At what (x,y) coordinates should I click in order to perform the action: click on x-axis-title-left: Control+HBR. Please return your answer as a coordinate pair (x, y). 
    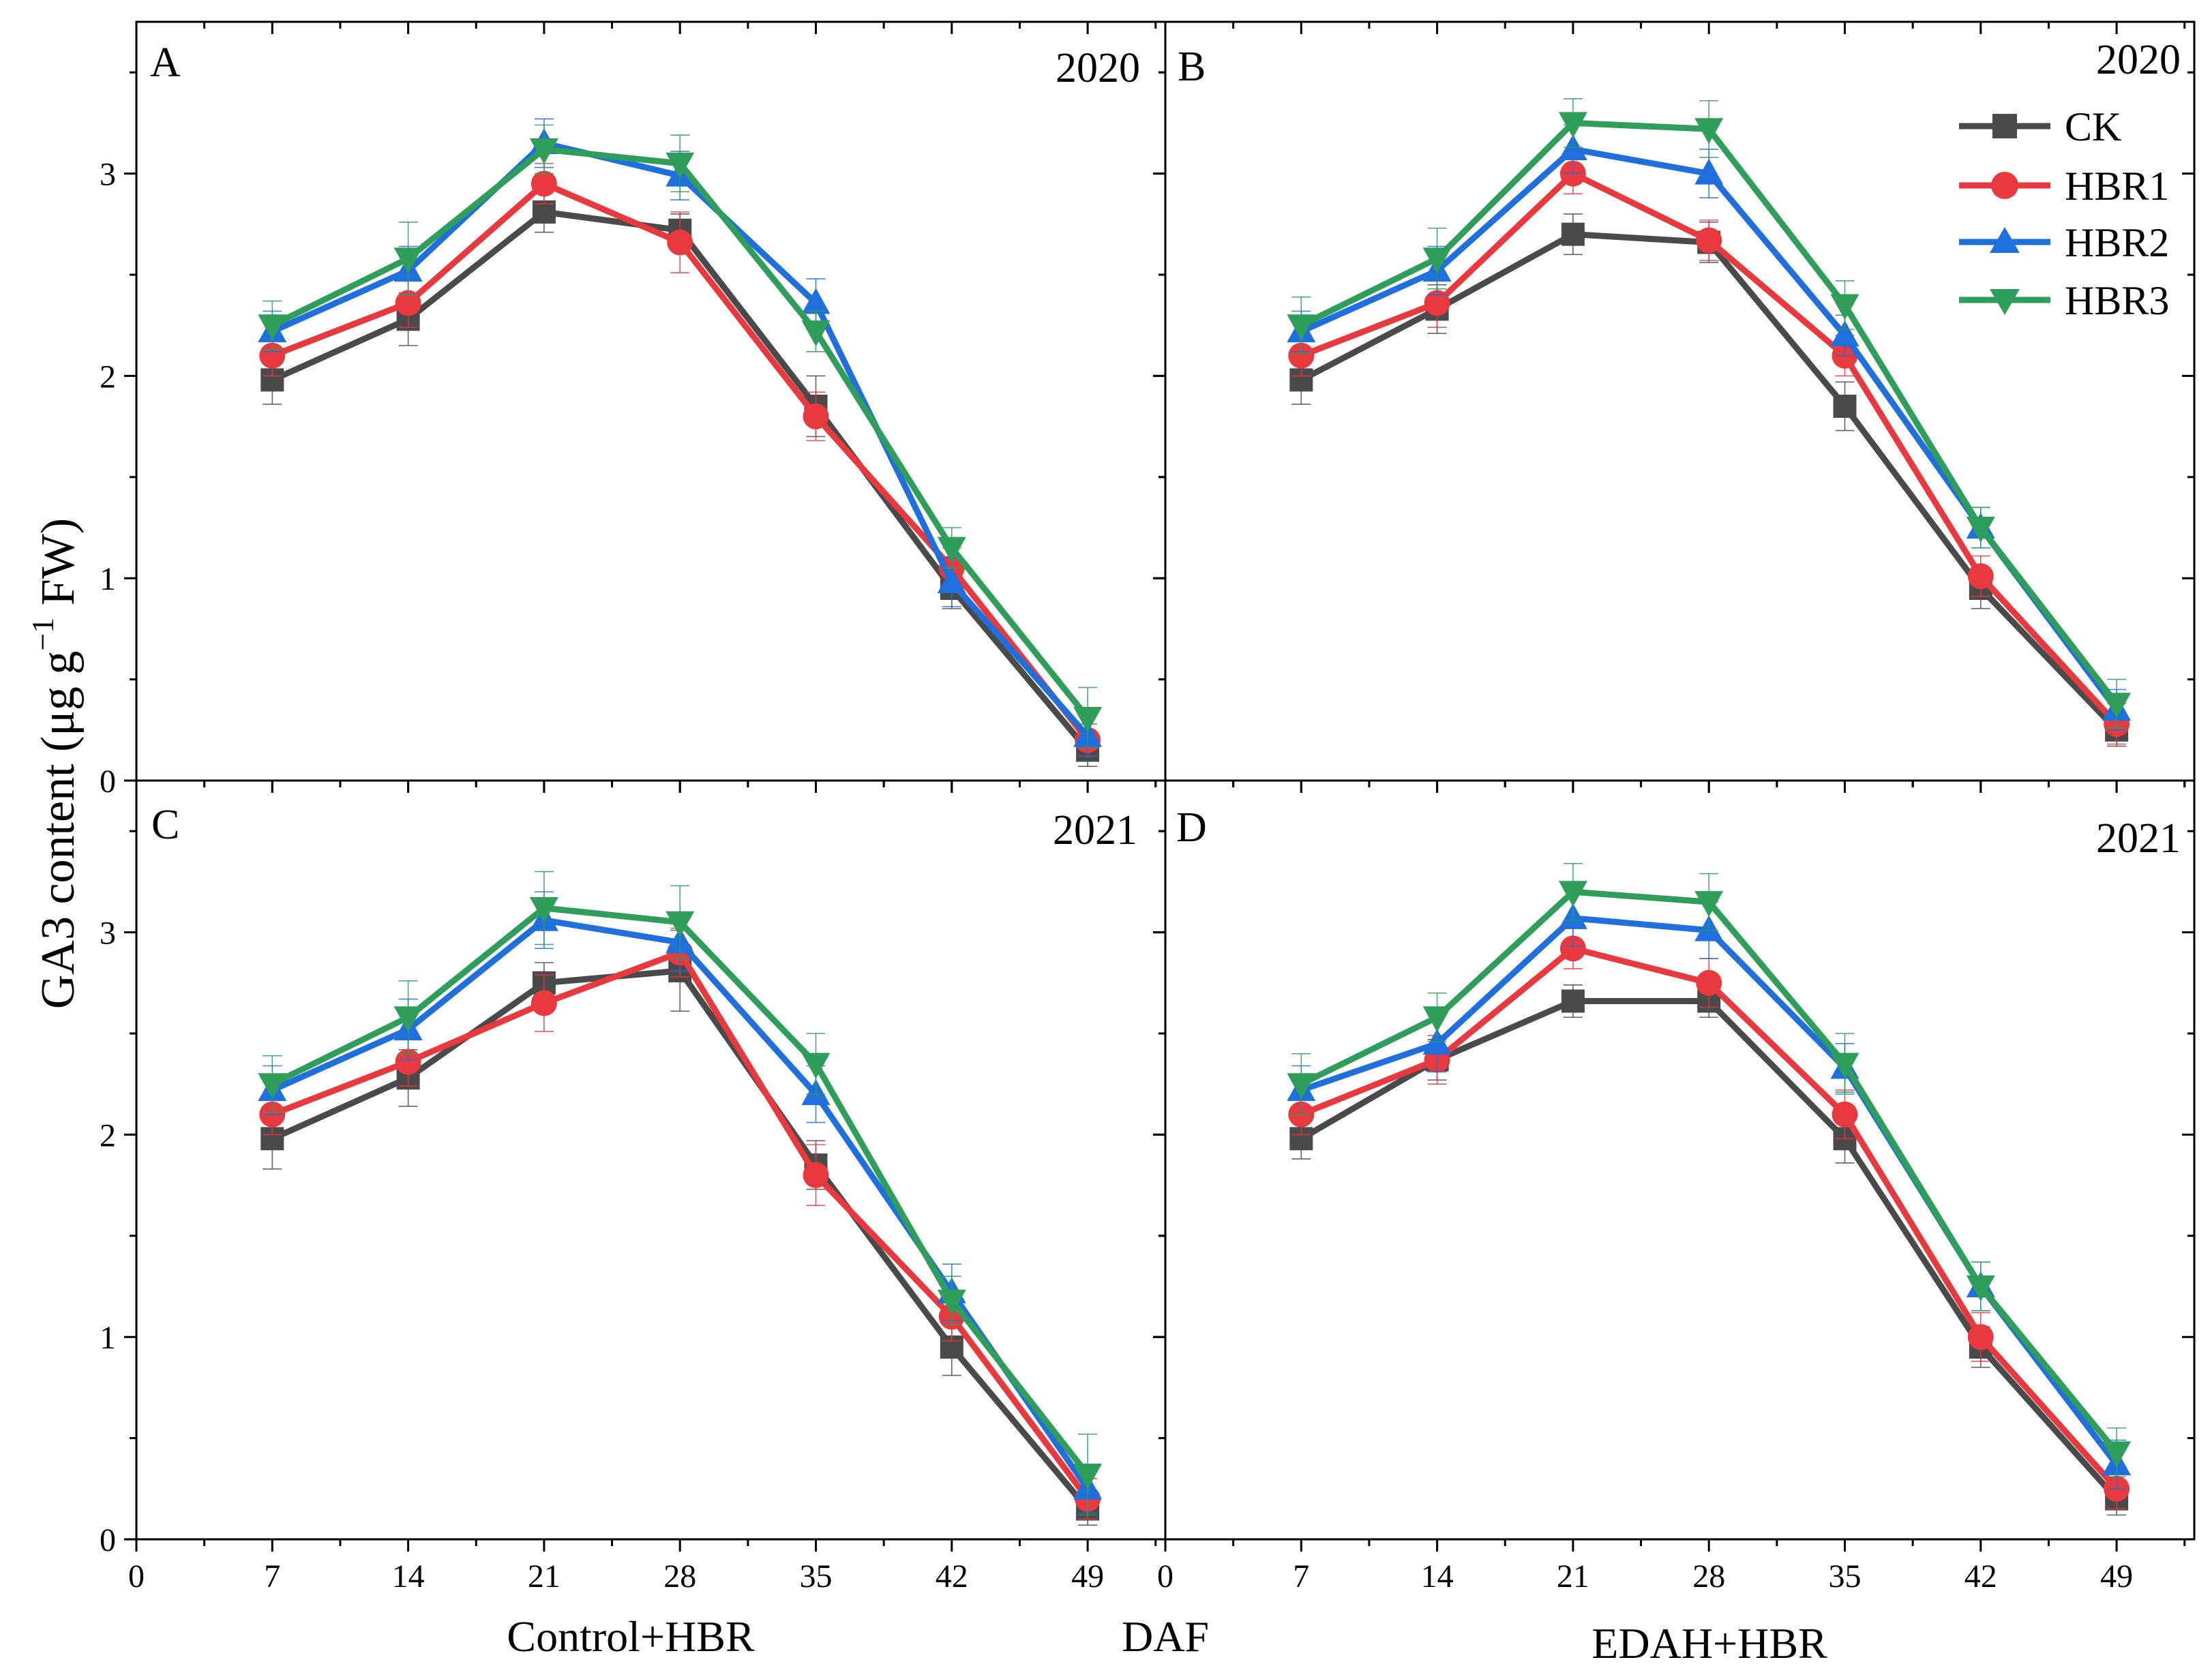
    Looking at the image, I should click on (631, 1637).